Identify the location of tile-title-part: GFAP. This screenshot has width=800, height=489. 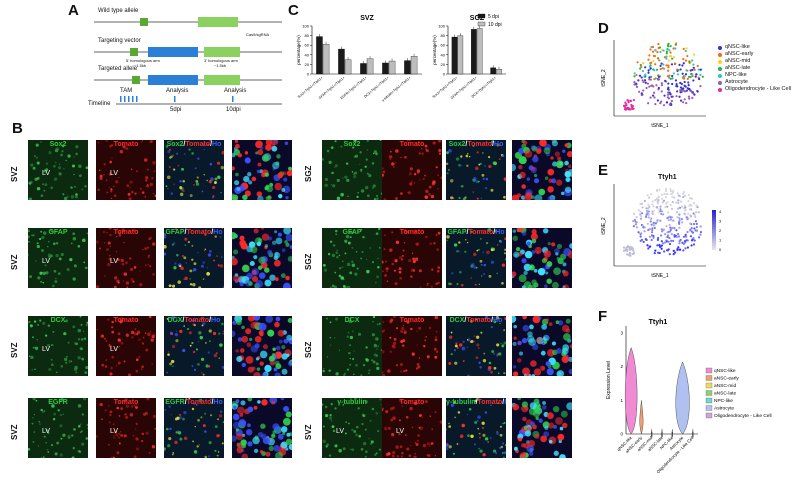
(457, 232).